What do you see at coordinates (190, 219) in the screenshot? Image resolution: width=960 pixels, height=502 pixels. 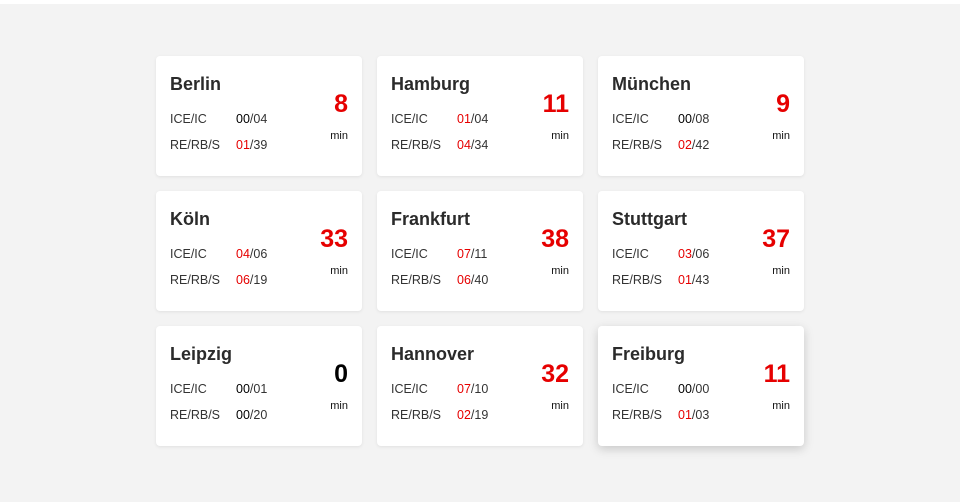 I see `station-name: Köln` at bounding box center [190, 219].